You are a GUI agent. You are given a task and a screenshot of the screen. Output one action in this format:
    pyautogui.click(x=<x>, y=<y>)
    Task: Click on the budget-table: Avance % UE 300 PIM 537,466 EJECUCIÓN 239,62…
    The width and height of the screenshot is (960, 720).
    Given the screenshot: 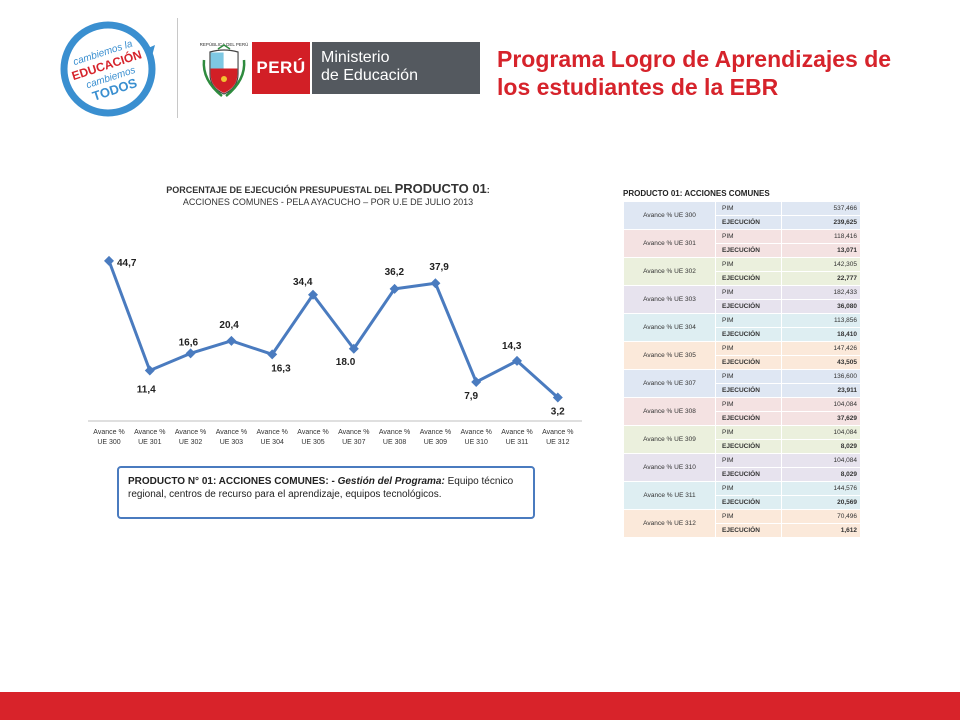 What is the action you would take?
    pyautogui.click(x=742, y=369)
    